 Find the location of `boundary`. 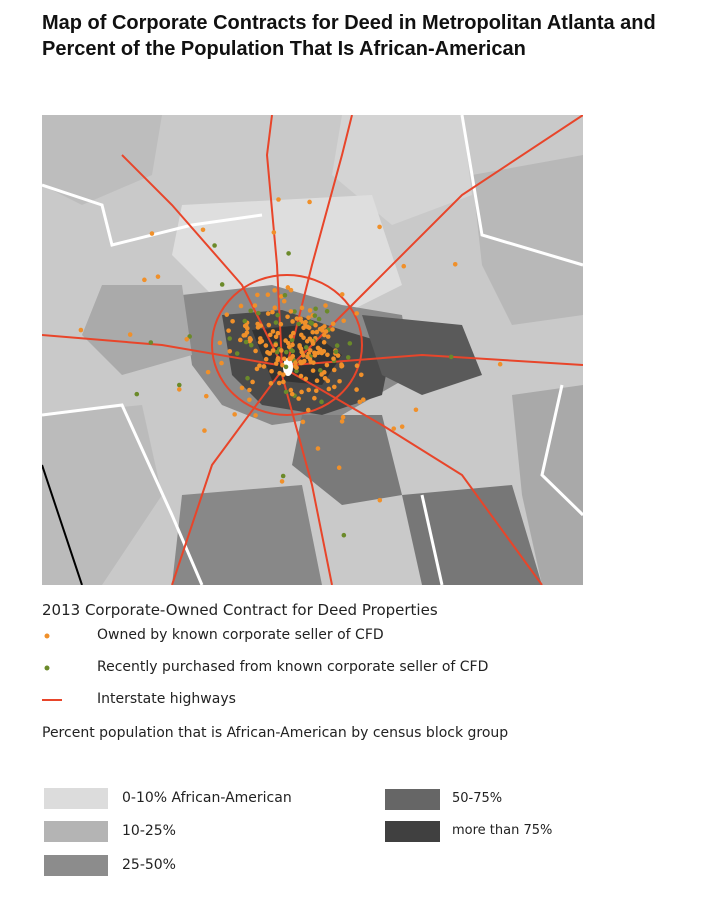

boundary is located at coordinates (432, 539).